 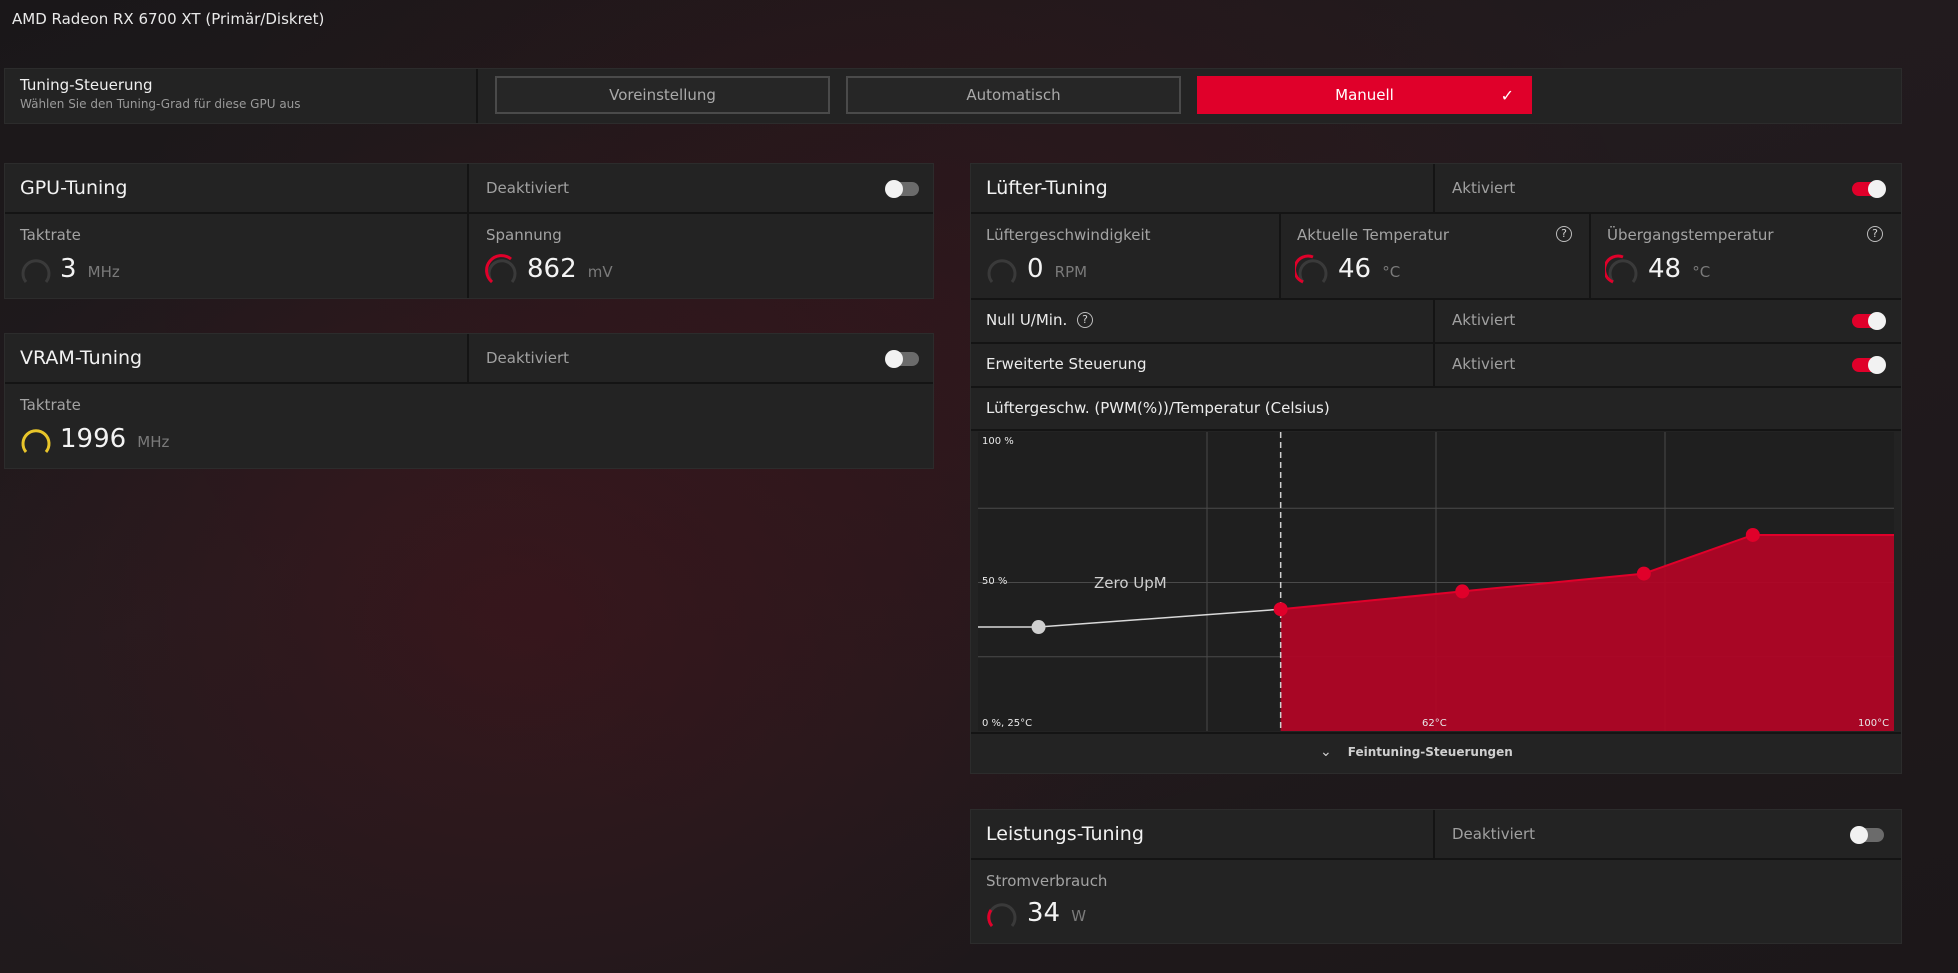 What do you see at coordinates (1373, 235) in the screenshot?
I see `current-temp-label: Aktuelle Temperatur` at bounding box center [1373, 235].